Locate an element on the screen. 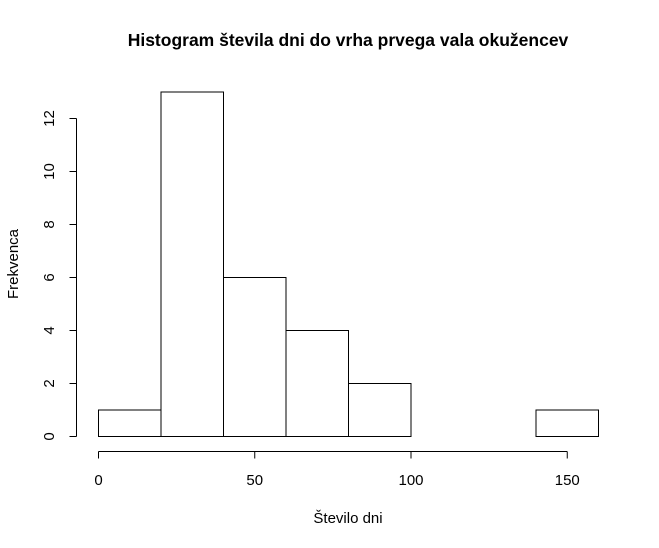  x-tick-label-100: 100 is located at coordinates (410, 480).